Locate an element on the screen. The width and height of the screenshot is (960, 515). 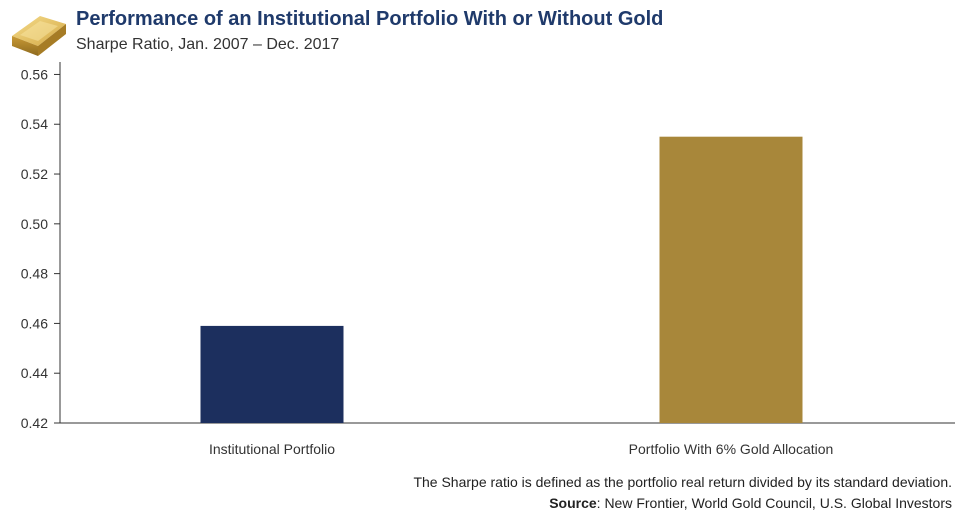
x-category-label: Institutional Portfolio is located at coordinates (272, 449).